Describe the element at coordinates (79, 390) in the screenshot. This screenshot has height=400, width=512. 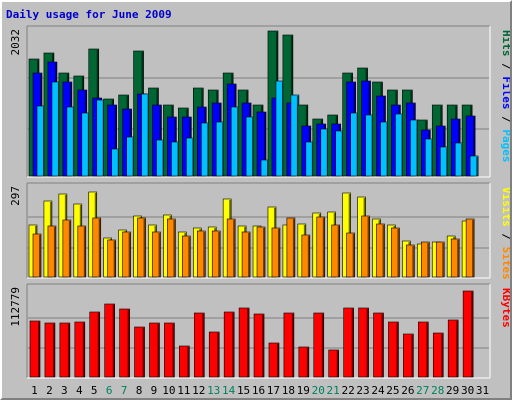
I see `day-label-4: 4` at that location.